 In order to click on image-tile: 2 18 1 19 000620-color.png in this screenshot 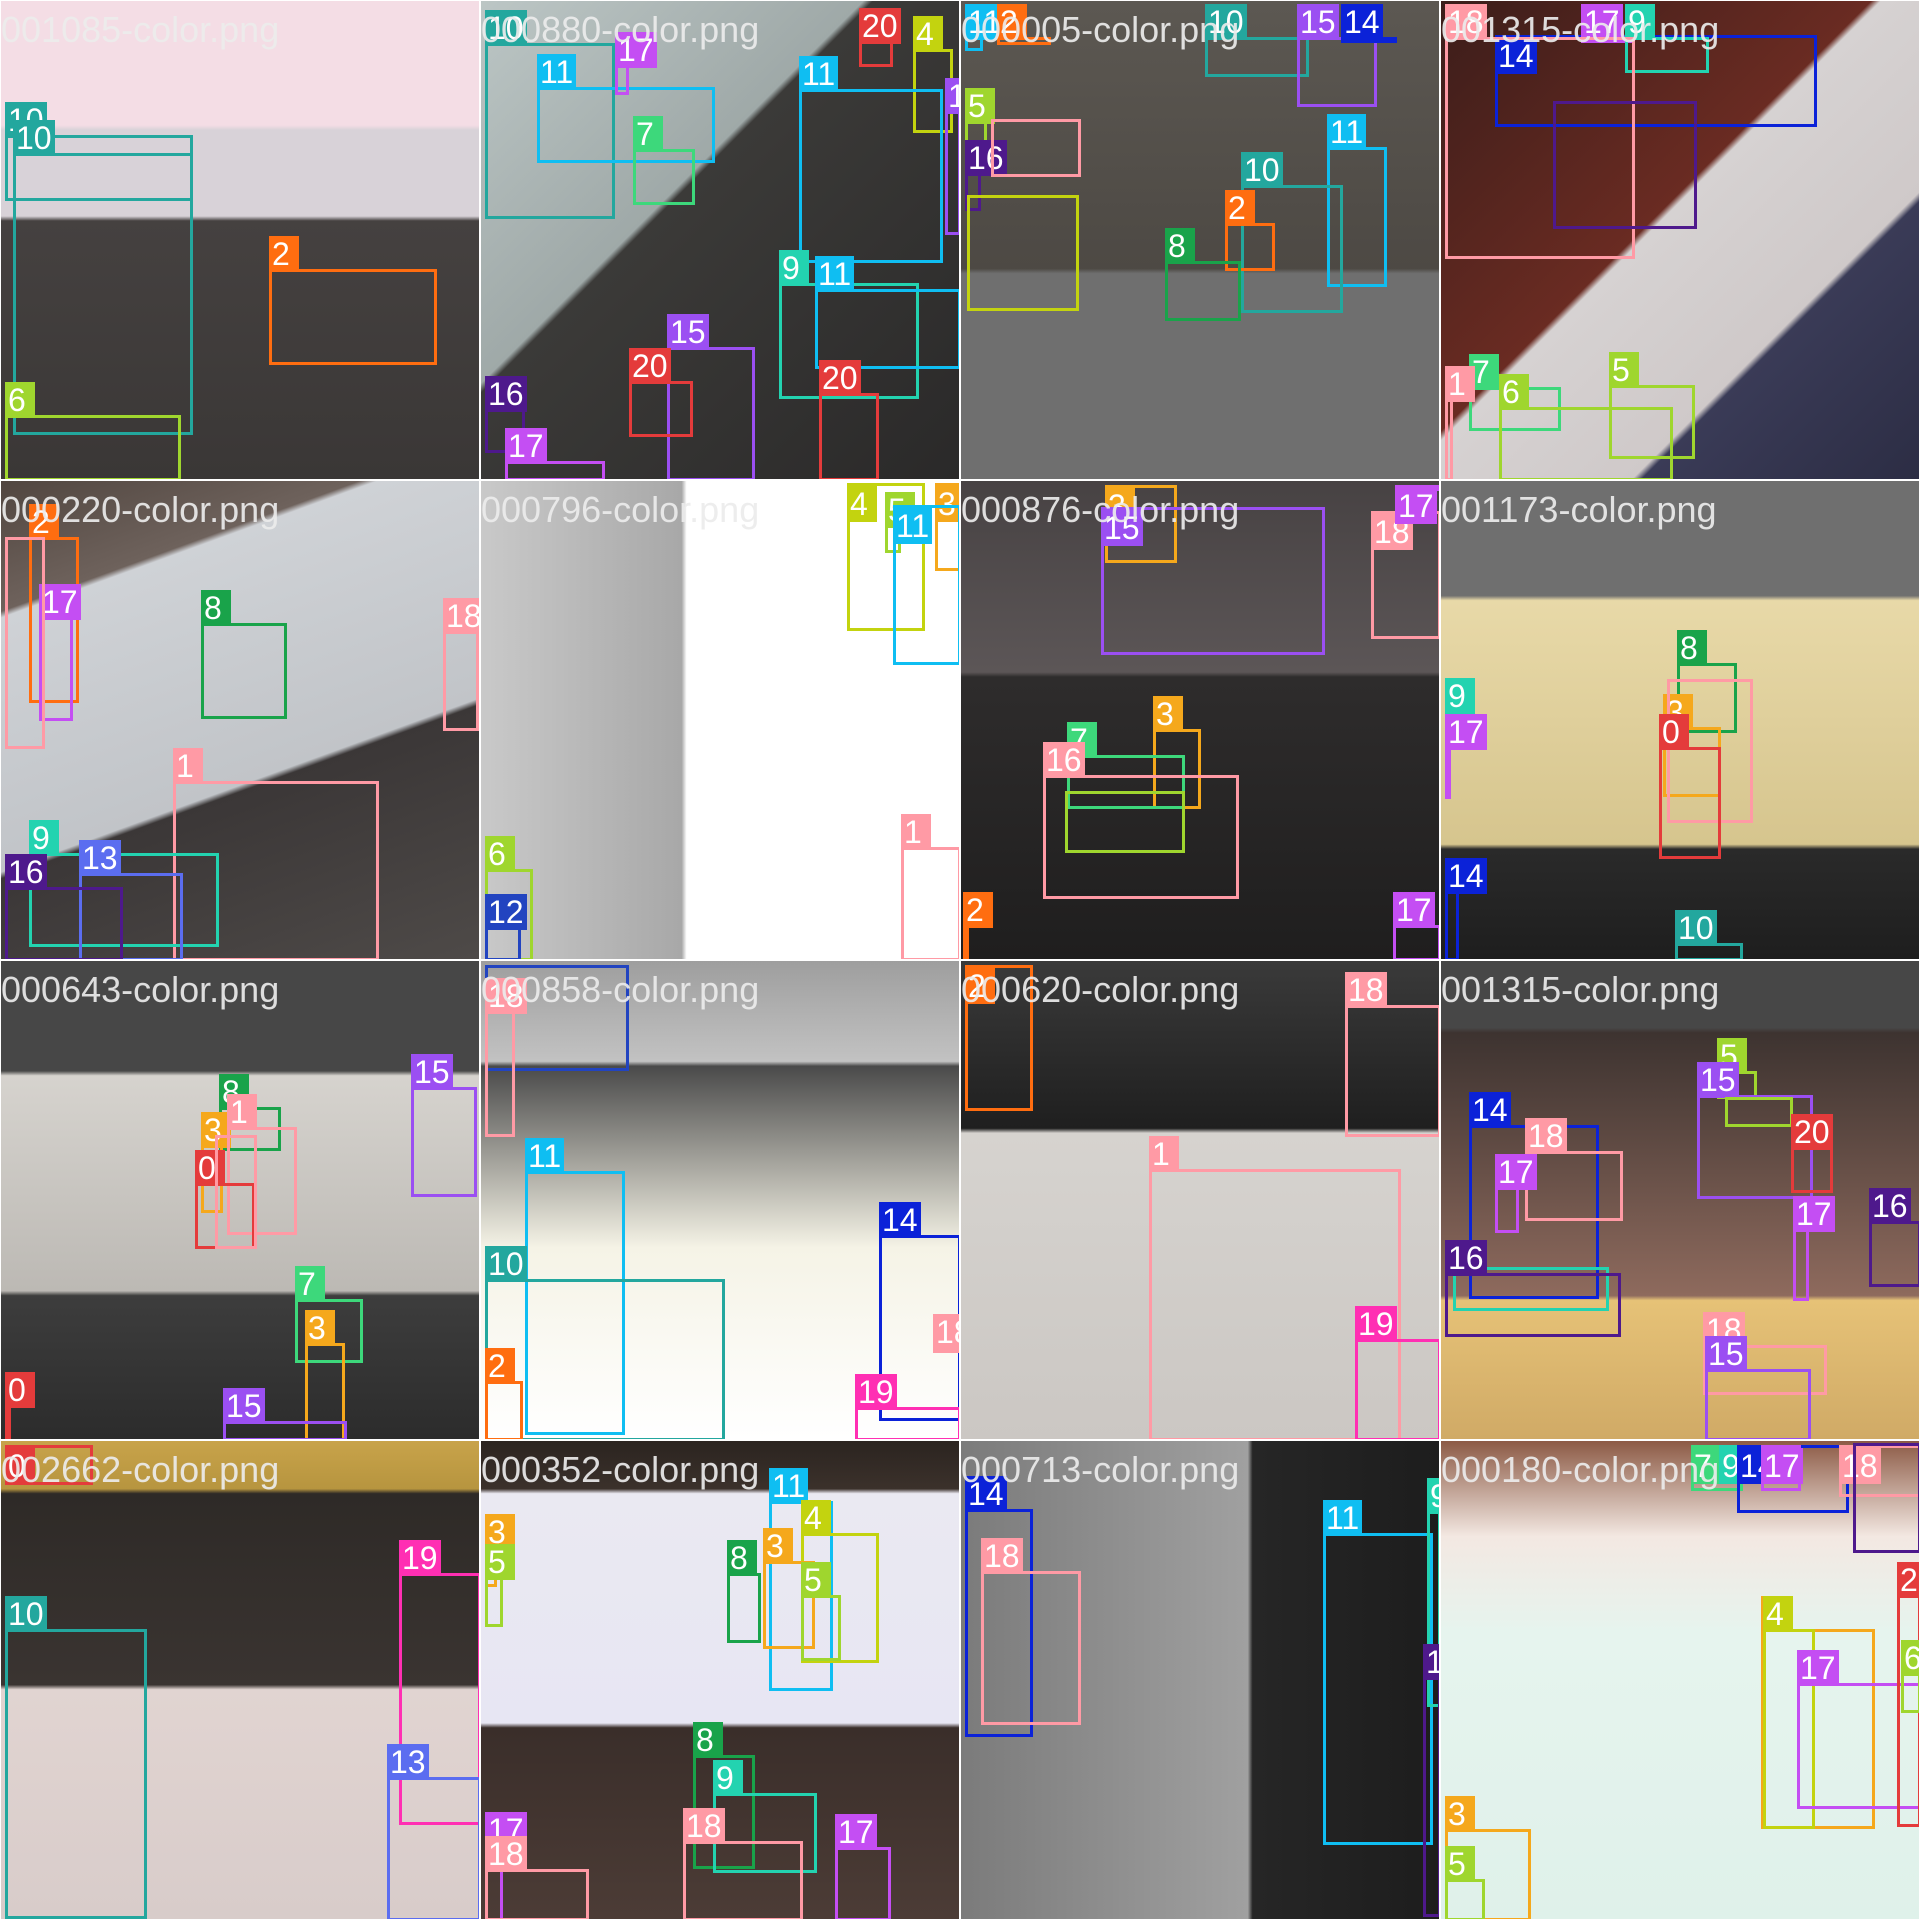, I will do `click(1200, 1200)`.